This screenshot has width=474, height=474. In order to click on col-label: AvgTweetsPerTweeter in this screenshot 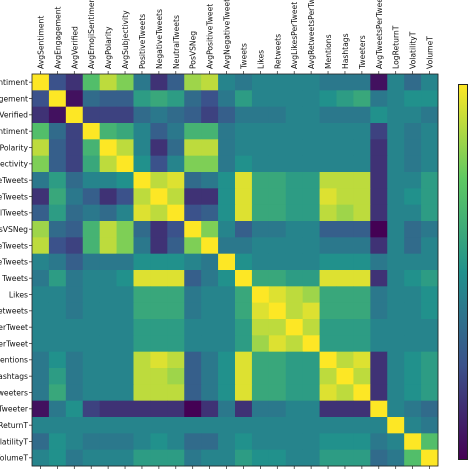, I will do `click(379, 34)`.